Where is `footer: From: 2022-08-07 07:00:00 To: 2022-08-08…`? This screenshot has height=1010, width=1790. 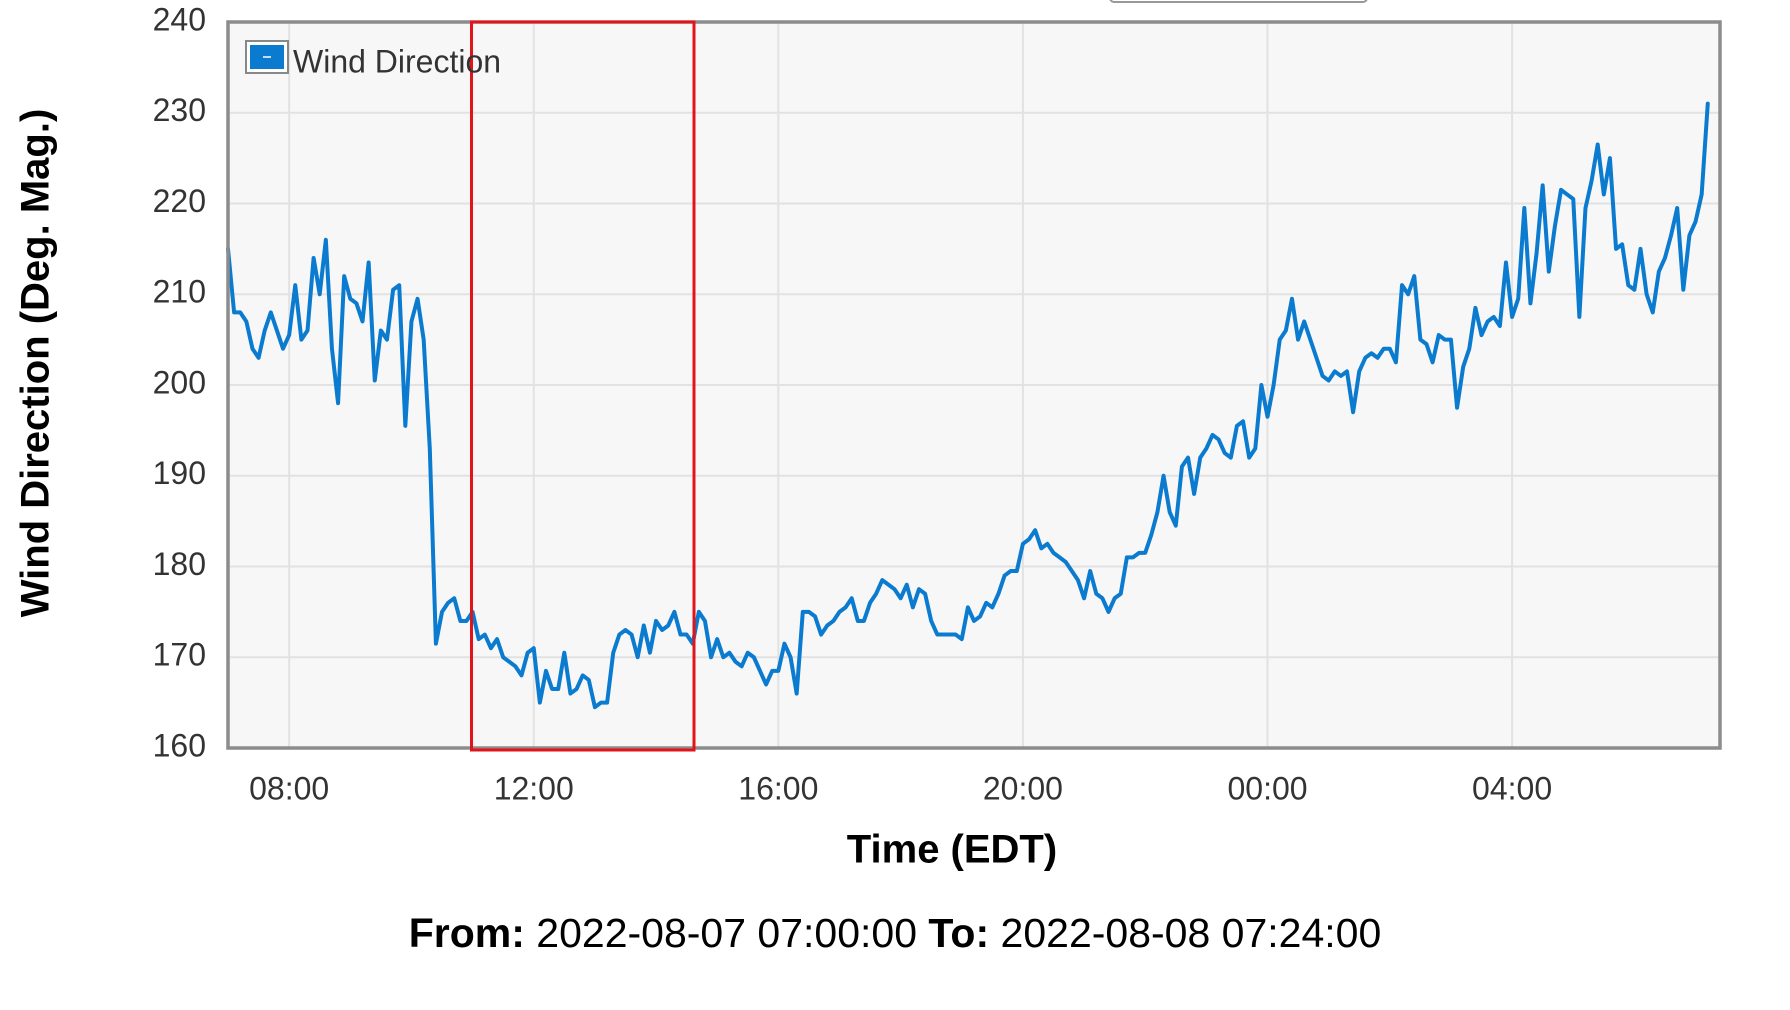 footer: From: 2022-08-07 07:00:00 To: 2022-08-08… is located at coordinates (895, 933).